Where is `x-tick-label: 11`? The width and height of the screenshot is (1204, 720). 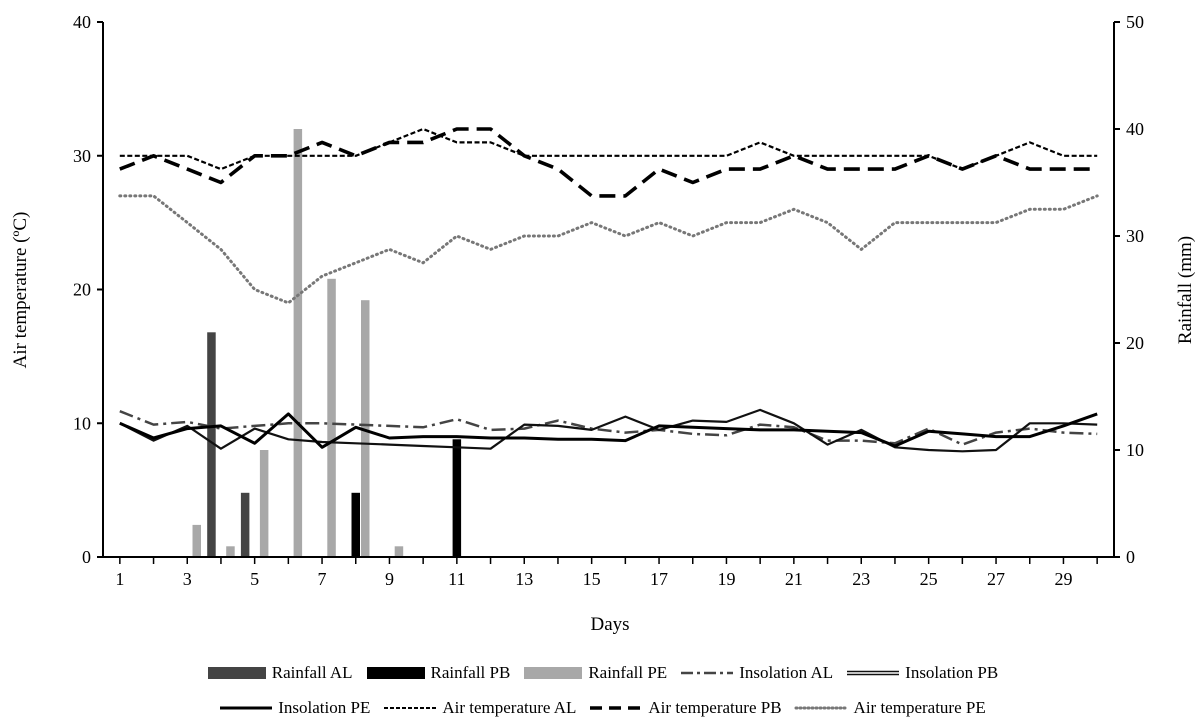
x-tick-label: 11 is located at coordinates (456, 579).